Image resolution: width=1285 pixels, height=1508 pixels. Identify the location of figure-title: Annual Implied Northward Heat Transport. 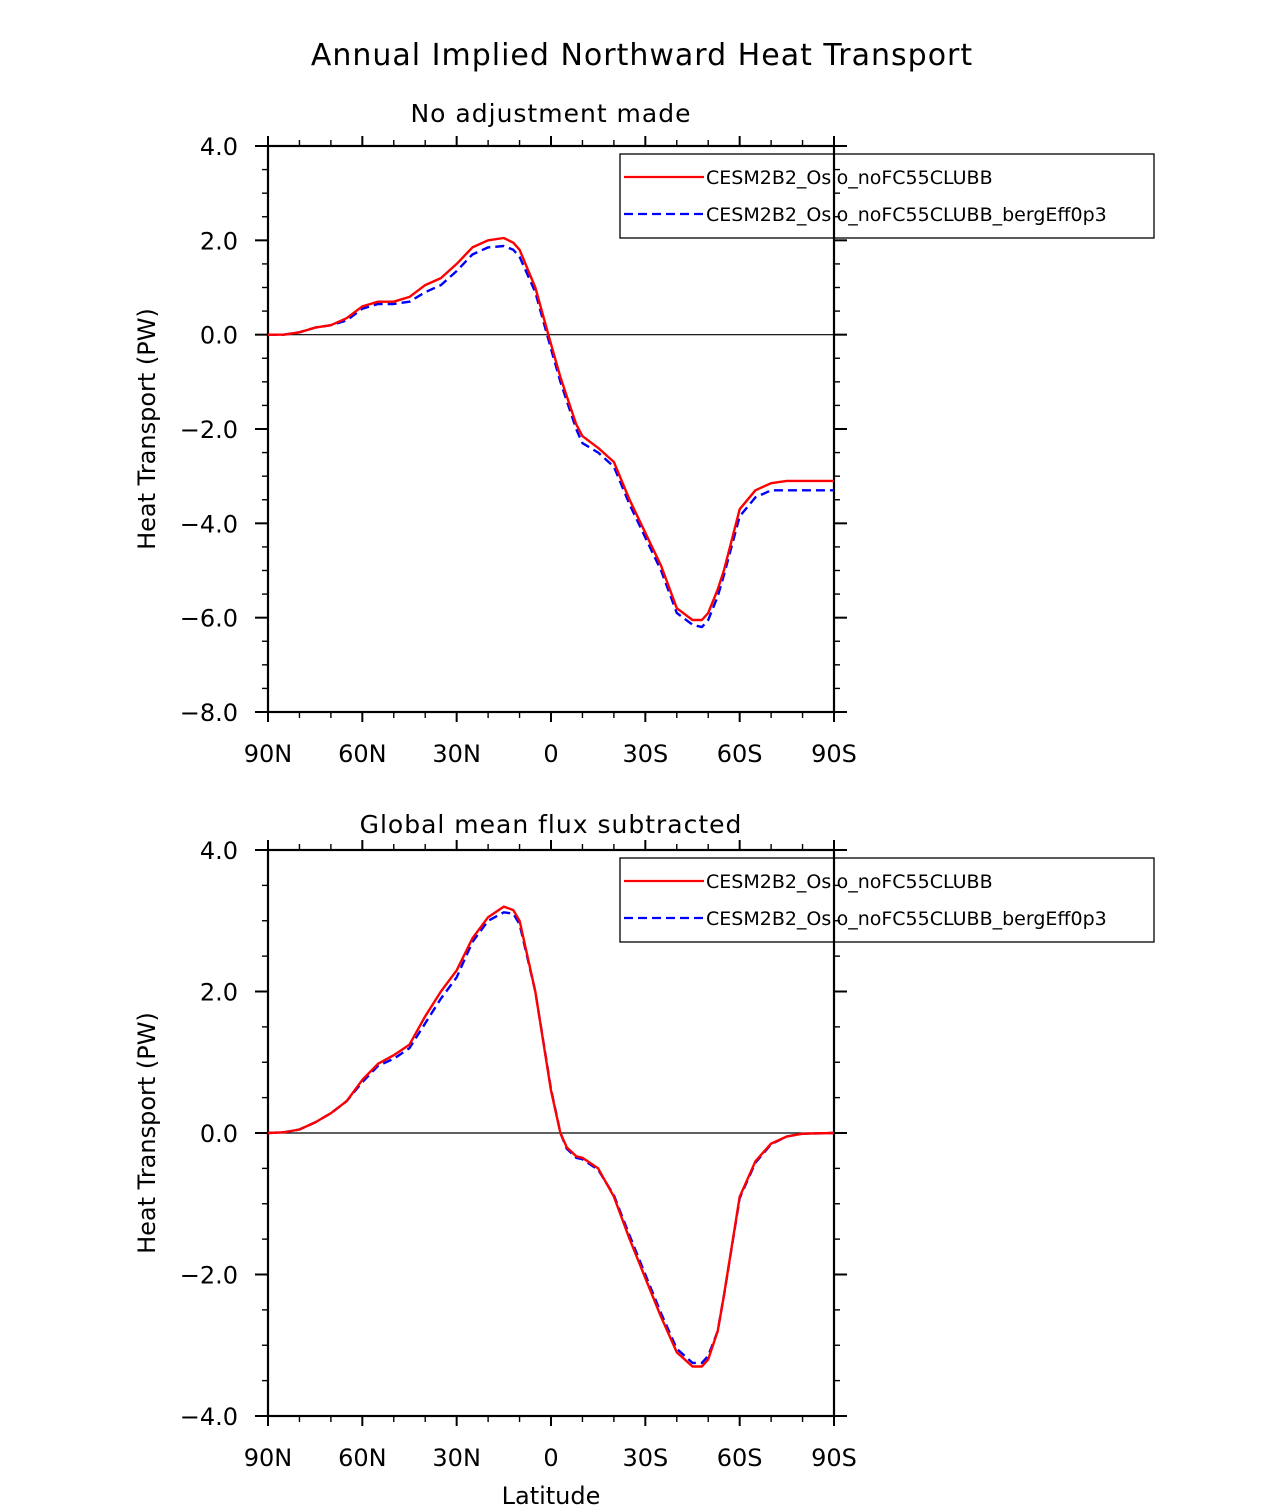
(642, 55).